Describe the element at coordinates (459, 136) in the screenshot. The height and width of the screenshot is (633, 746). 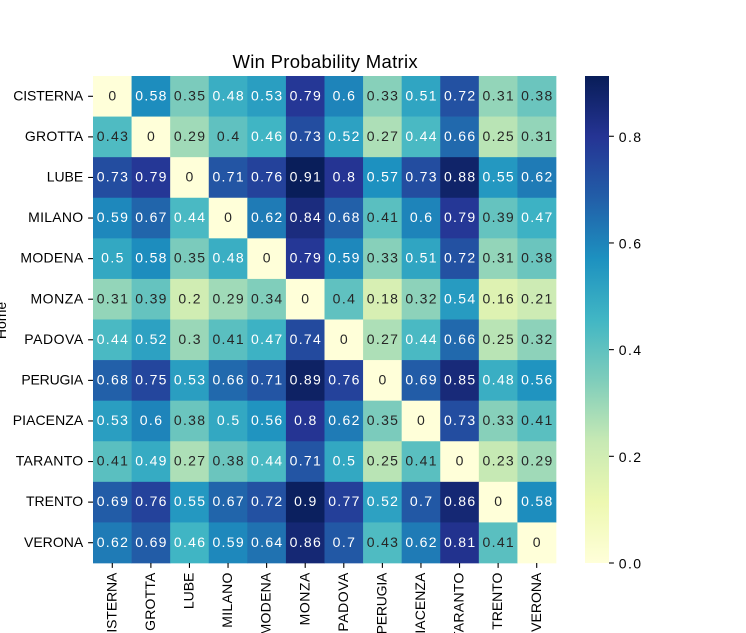
I see `svg-text: 0.66` at that location.